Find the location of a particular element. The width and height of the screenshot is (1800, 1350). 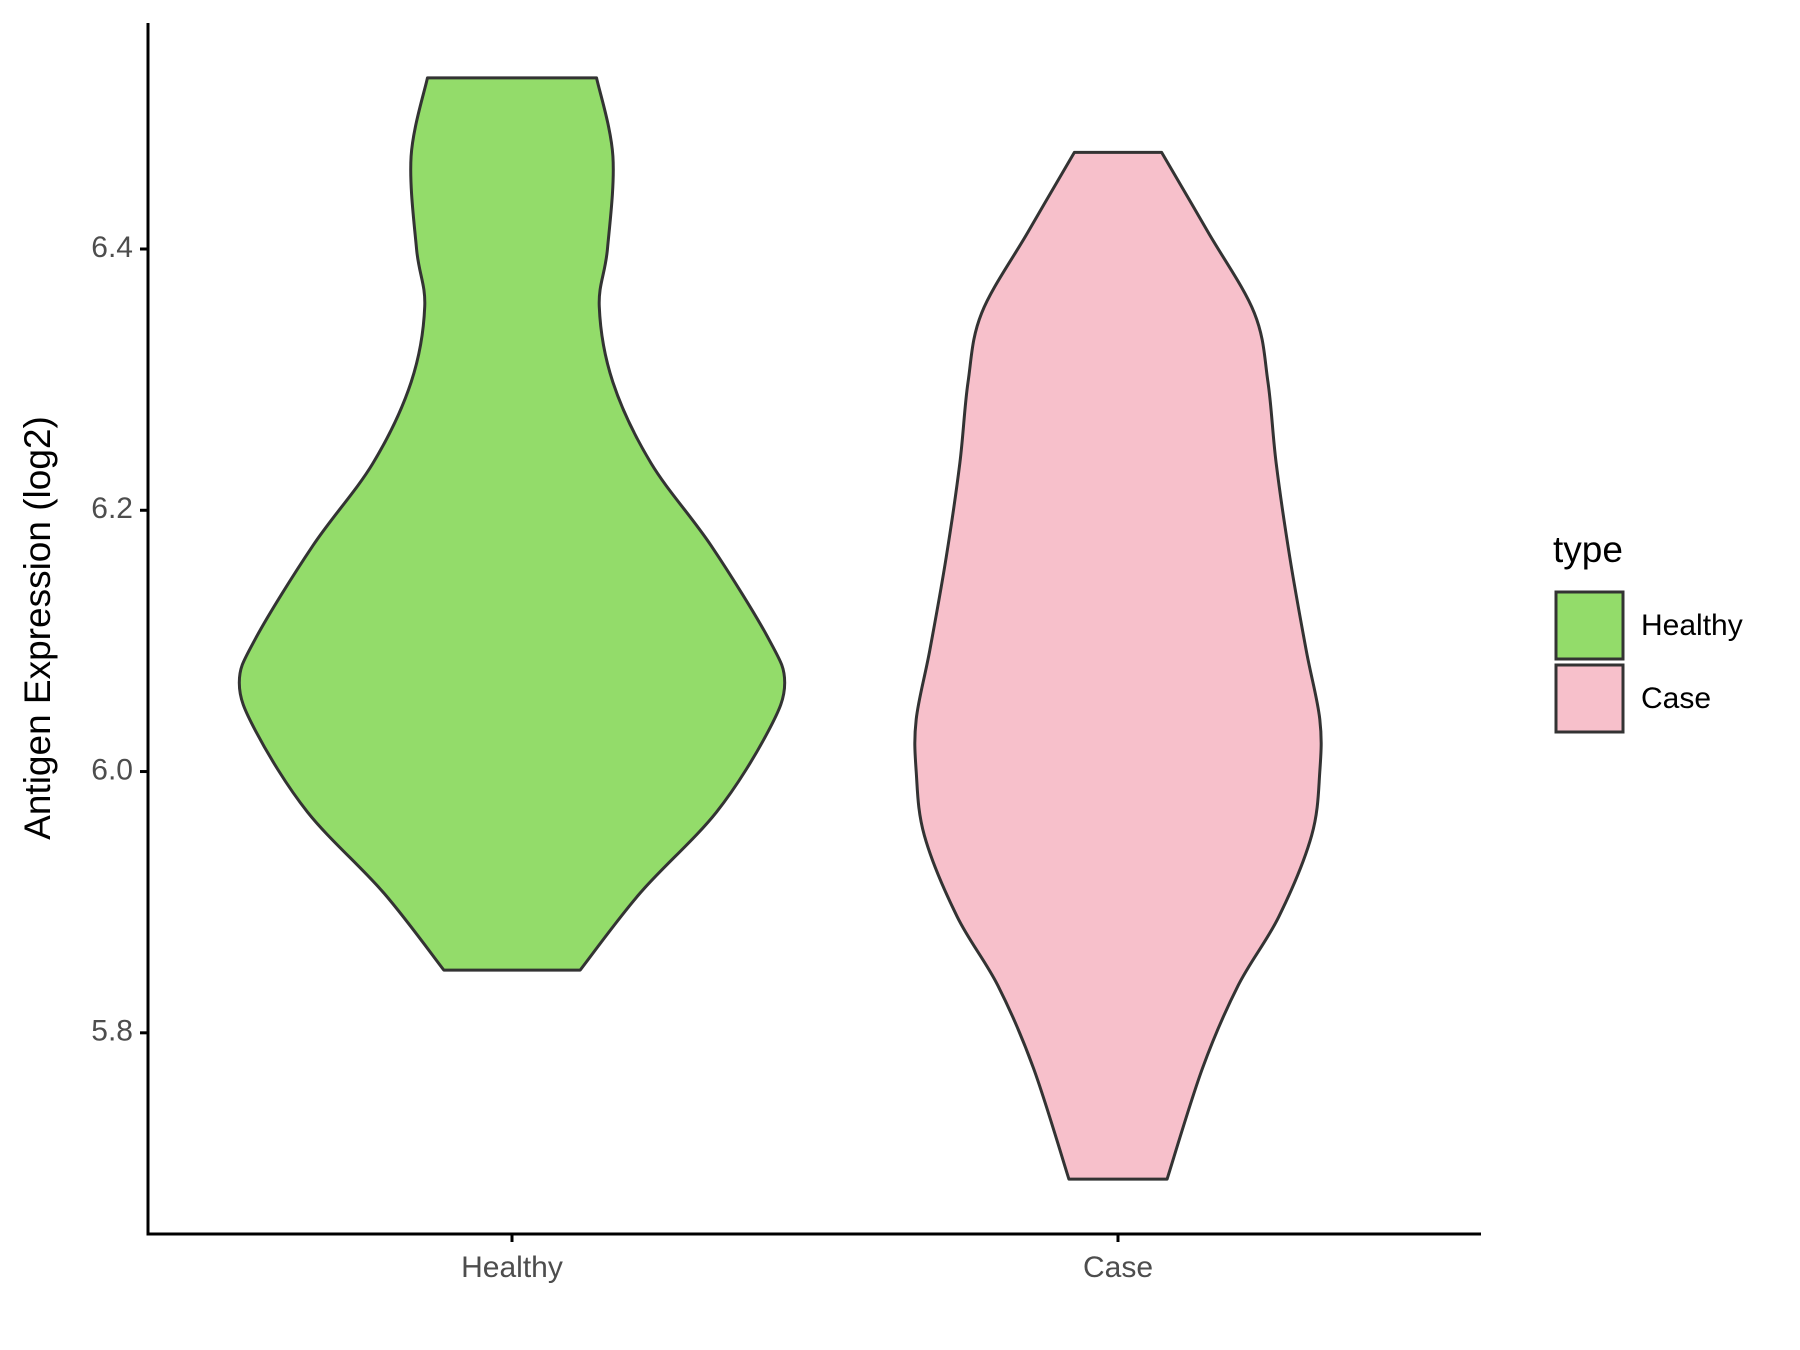

x-tick-label: Healthy is located at coordinates (512, 1267).